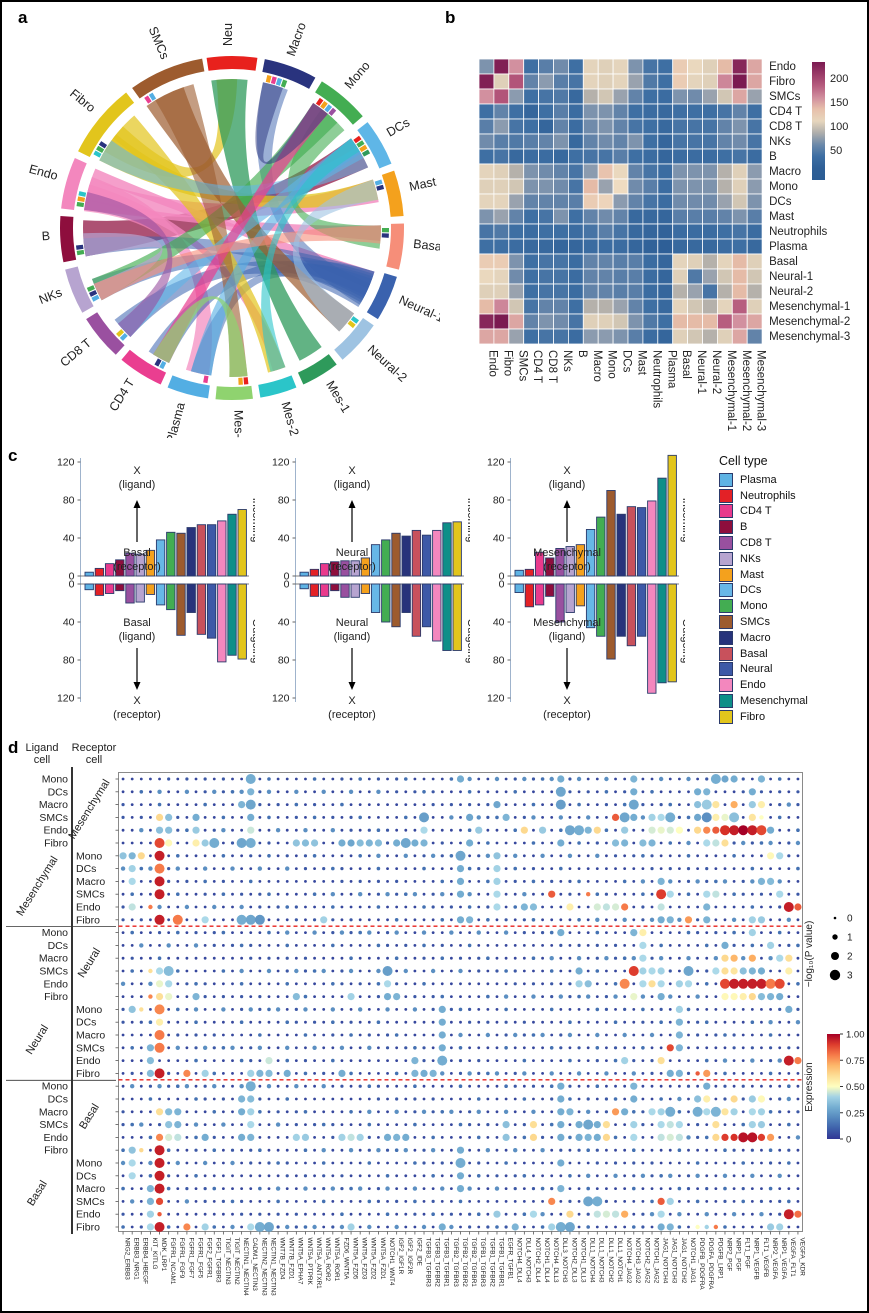 The image size is (869, 1313). I want to click on x-axis-label: MDK_LRP1, so click(163, 1255).